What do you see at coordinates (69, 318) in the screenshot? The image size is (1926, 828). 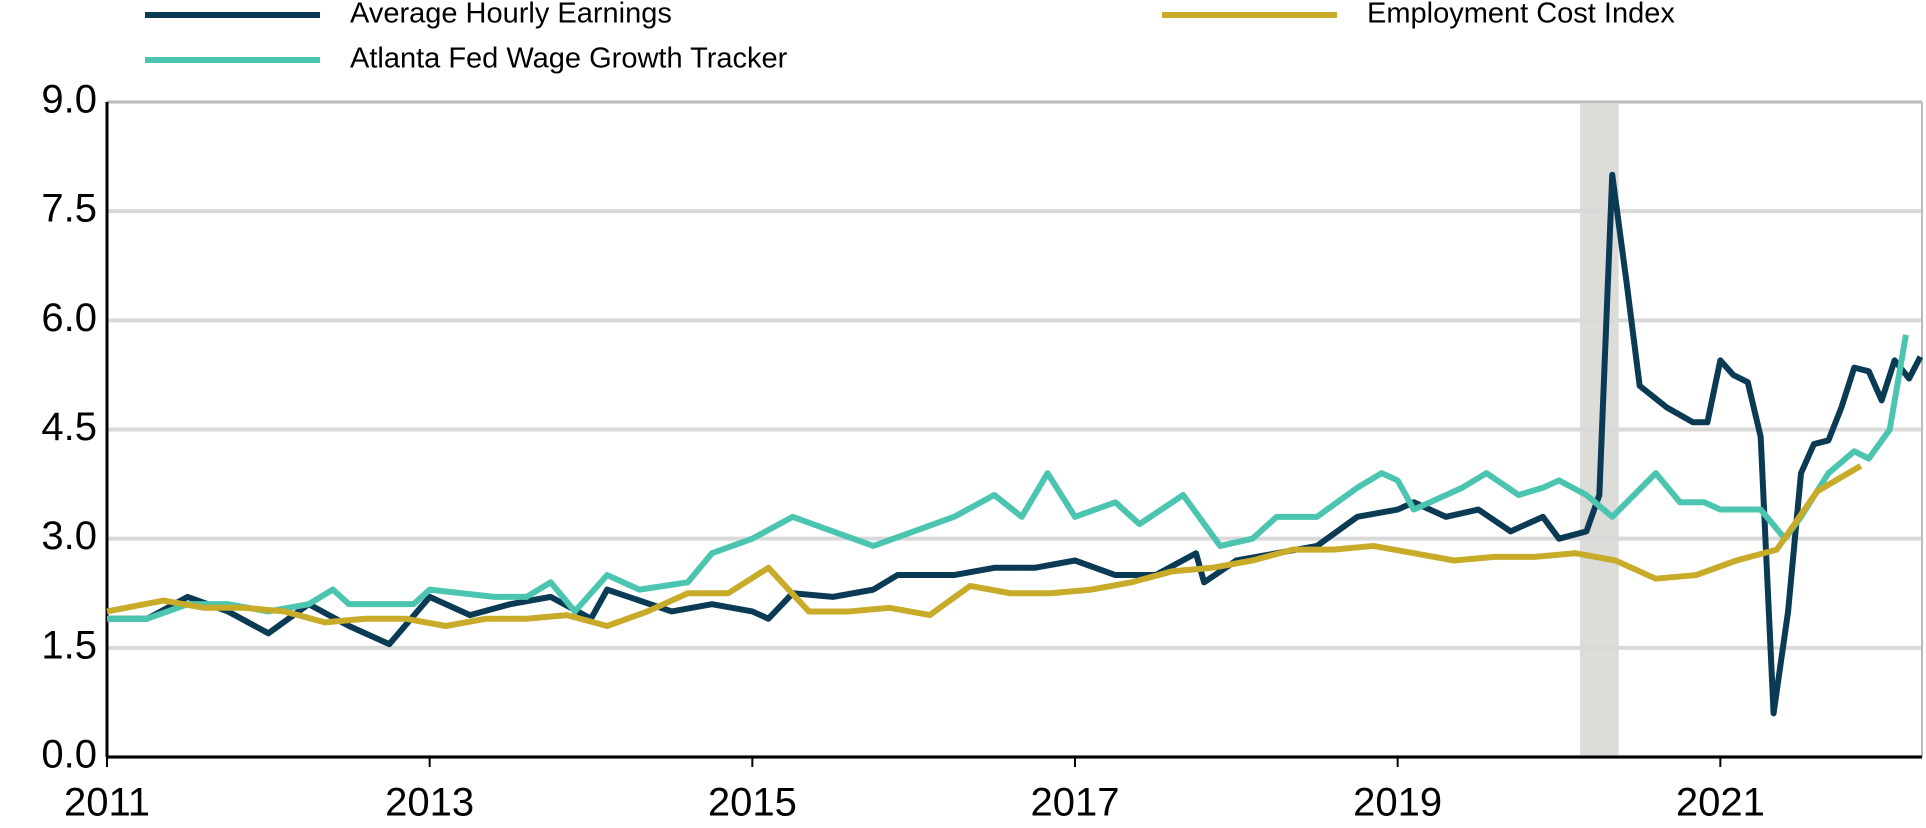 I see `y-tick-label: 6.0` at bounding box center [69, 318].